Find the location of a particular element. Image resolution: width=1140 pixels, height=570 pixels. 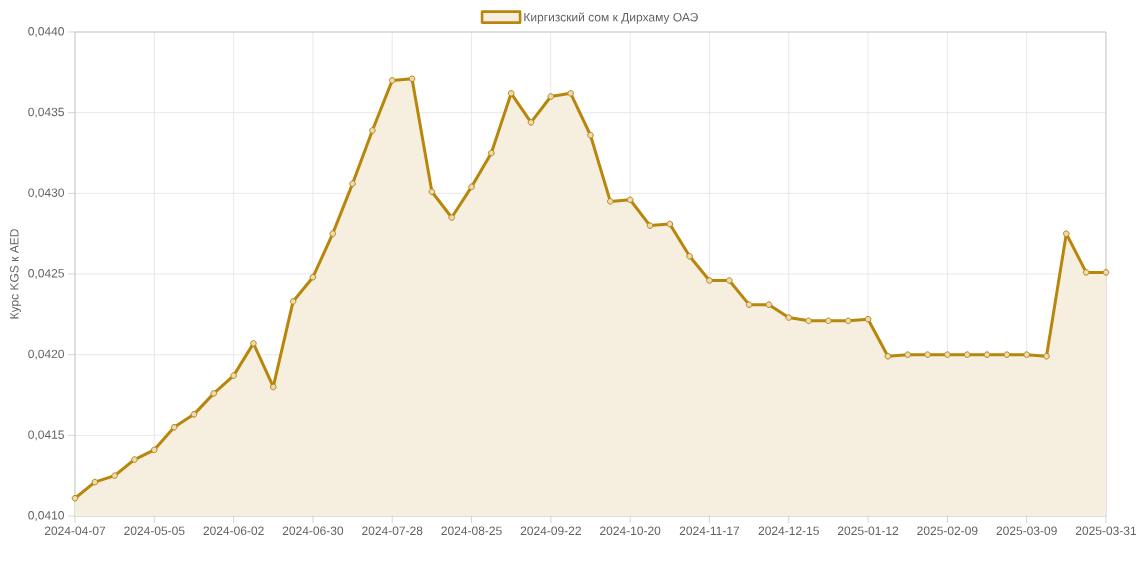

x-tick-label: 2024-07-28 is located at coordinates (392, 531).